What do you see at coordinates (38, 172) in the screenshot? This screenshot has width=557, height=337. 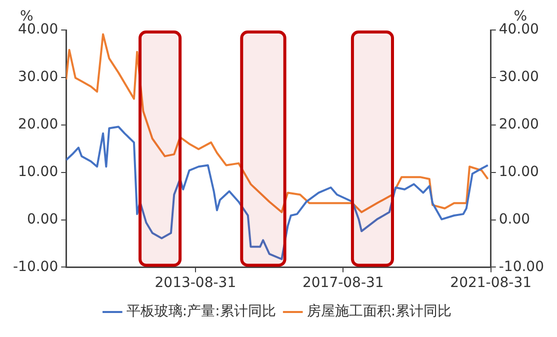 I see `y-tick-label: 10.00` at bounding box center [38, 172].